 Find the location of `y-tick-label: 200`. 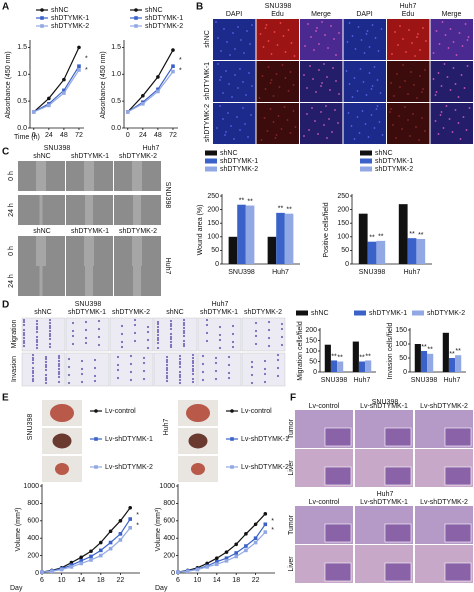

y-tick-label: 200 is located at coordinates (343, 209).